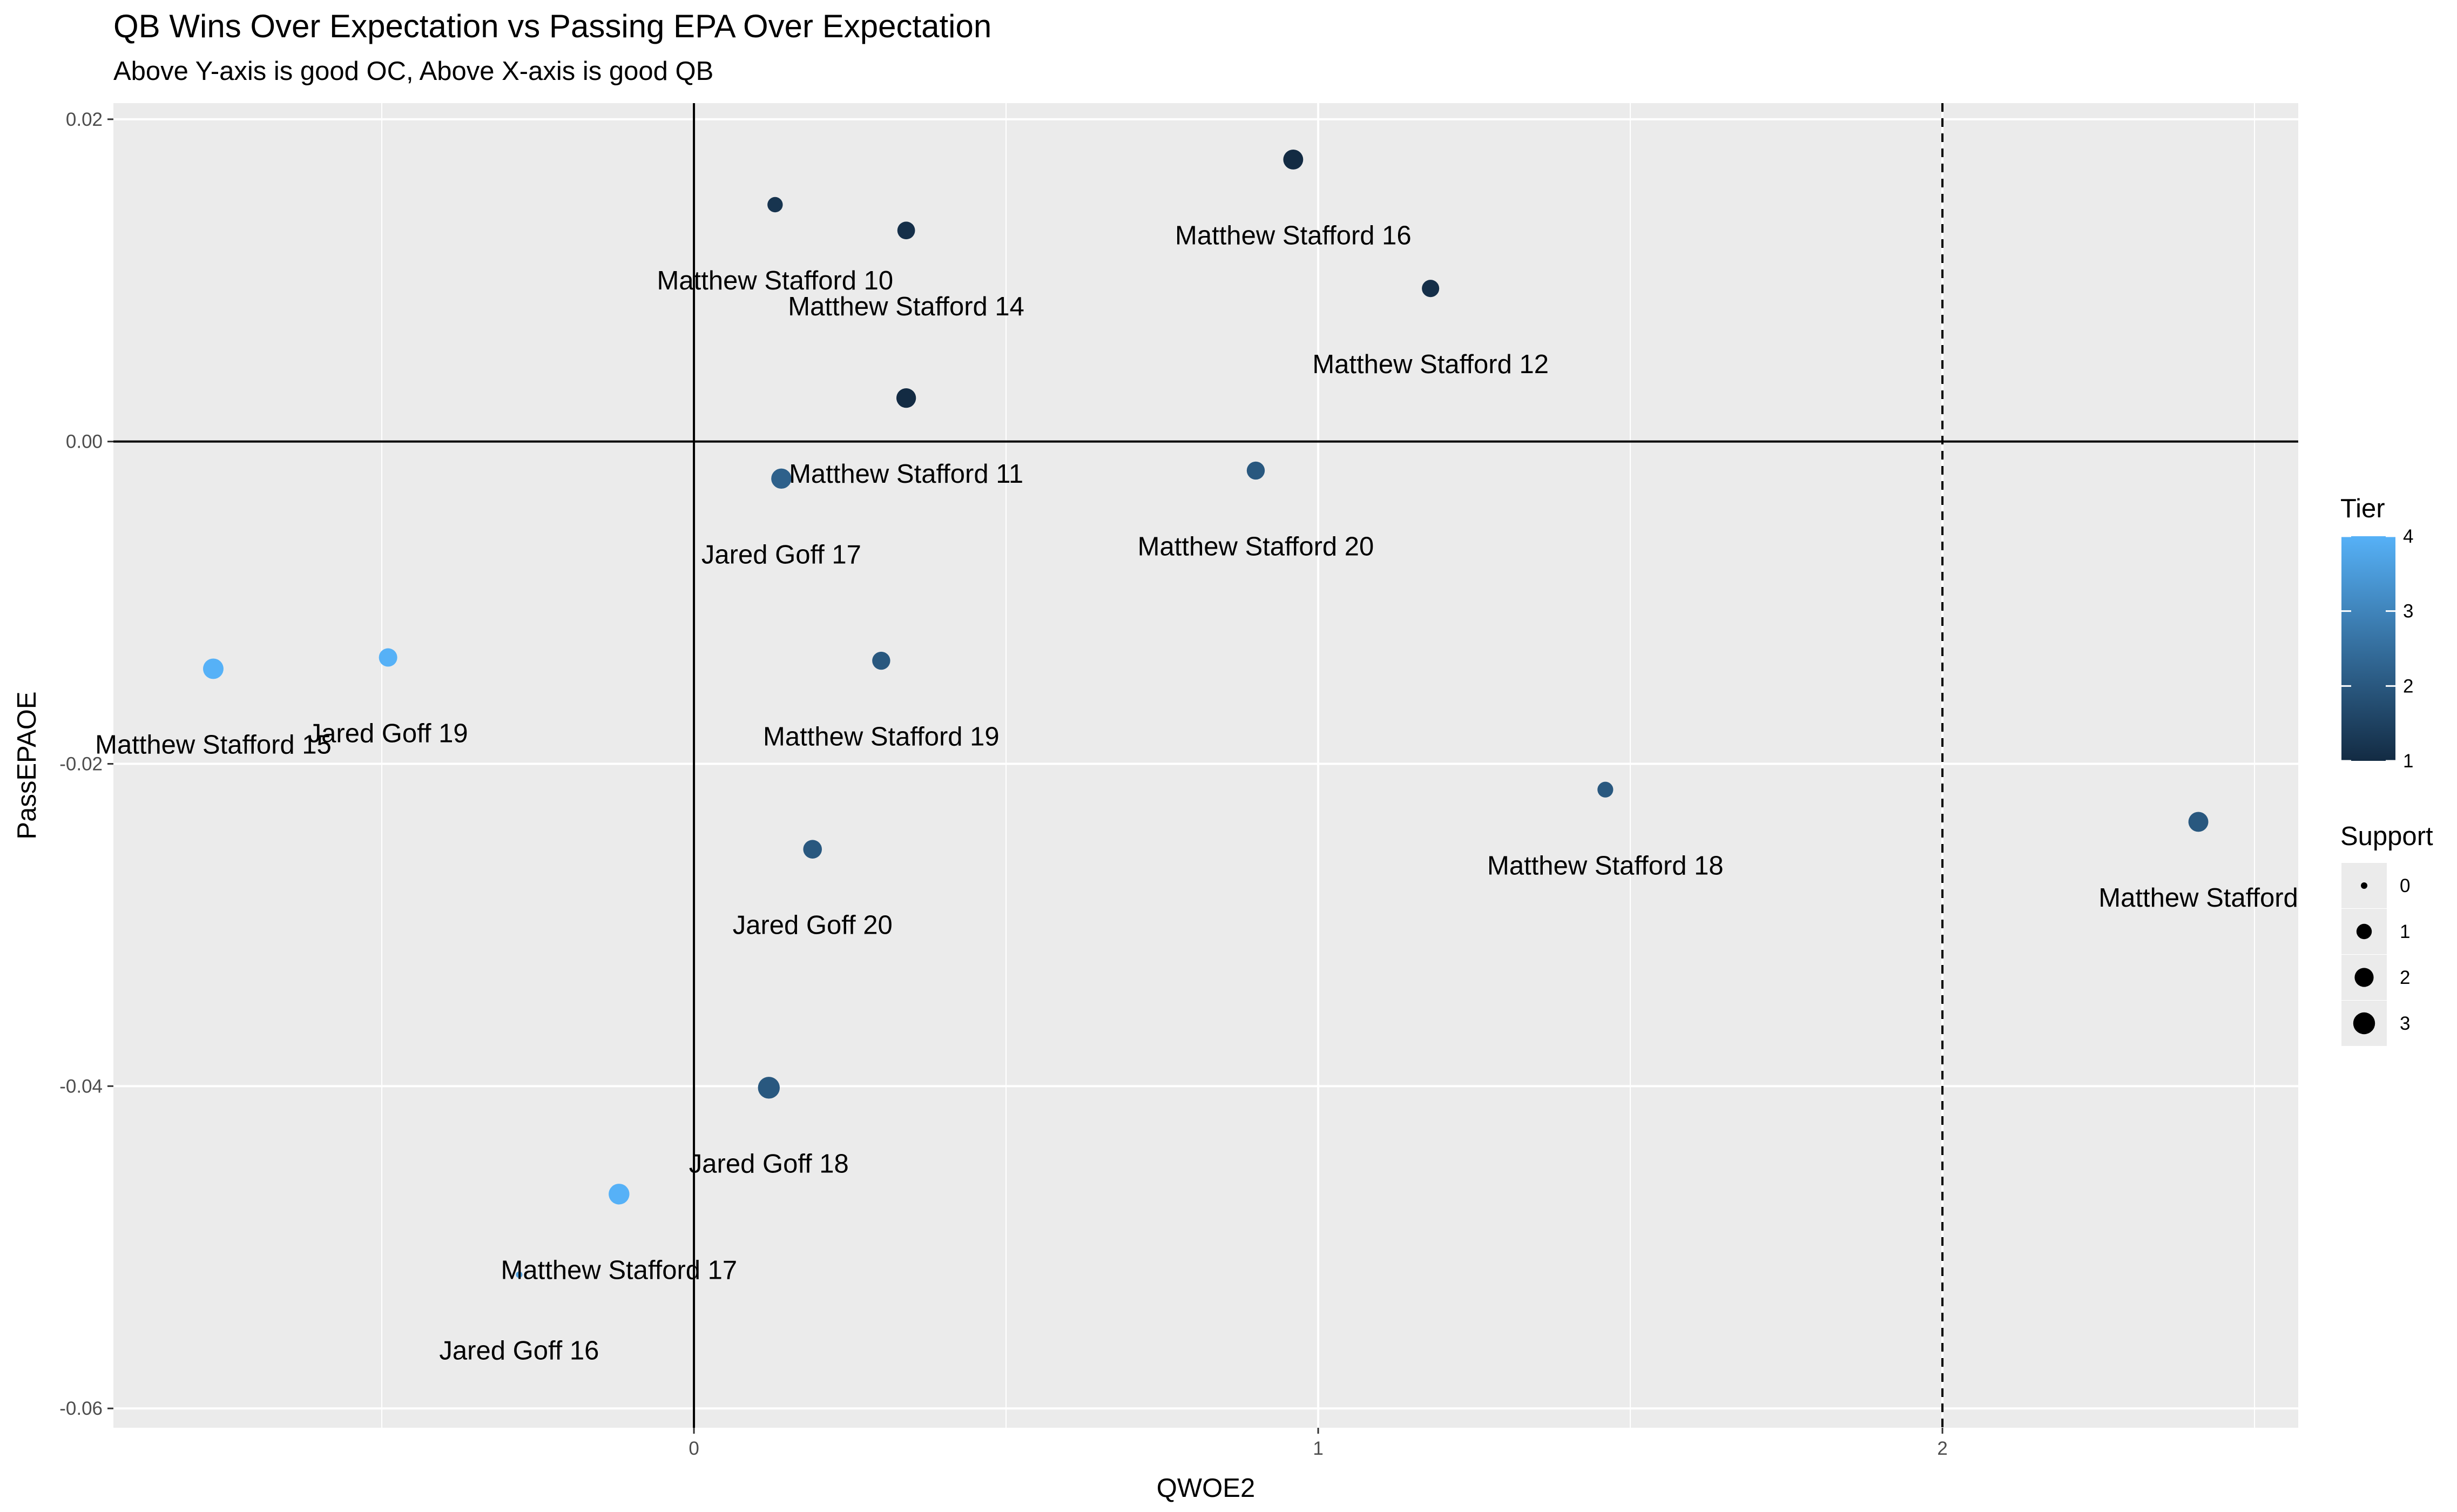  Describe the element at coordinates (781, 555) in the screenshot. I see `point-label: Jared Goff 17` at that location.